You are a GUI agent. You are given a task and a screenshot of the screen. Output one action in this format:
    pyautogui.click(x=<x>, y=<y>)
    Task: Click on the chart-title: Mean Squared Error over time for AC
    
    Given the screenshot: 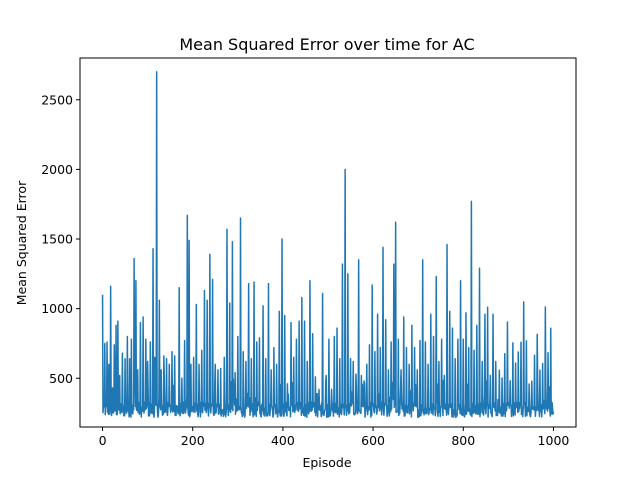 What is the action you would take?
    pyautogui.click(x=326, y=44)
    